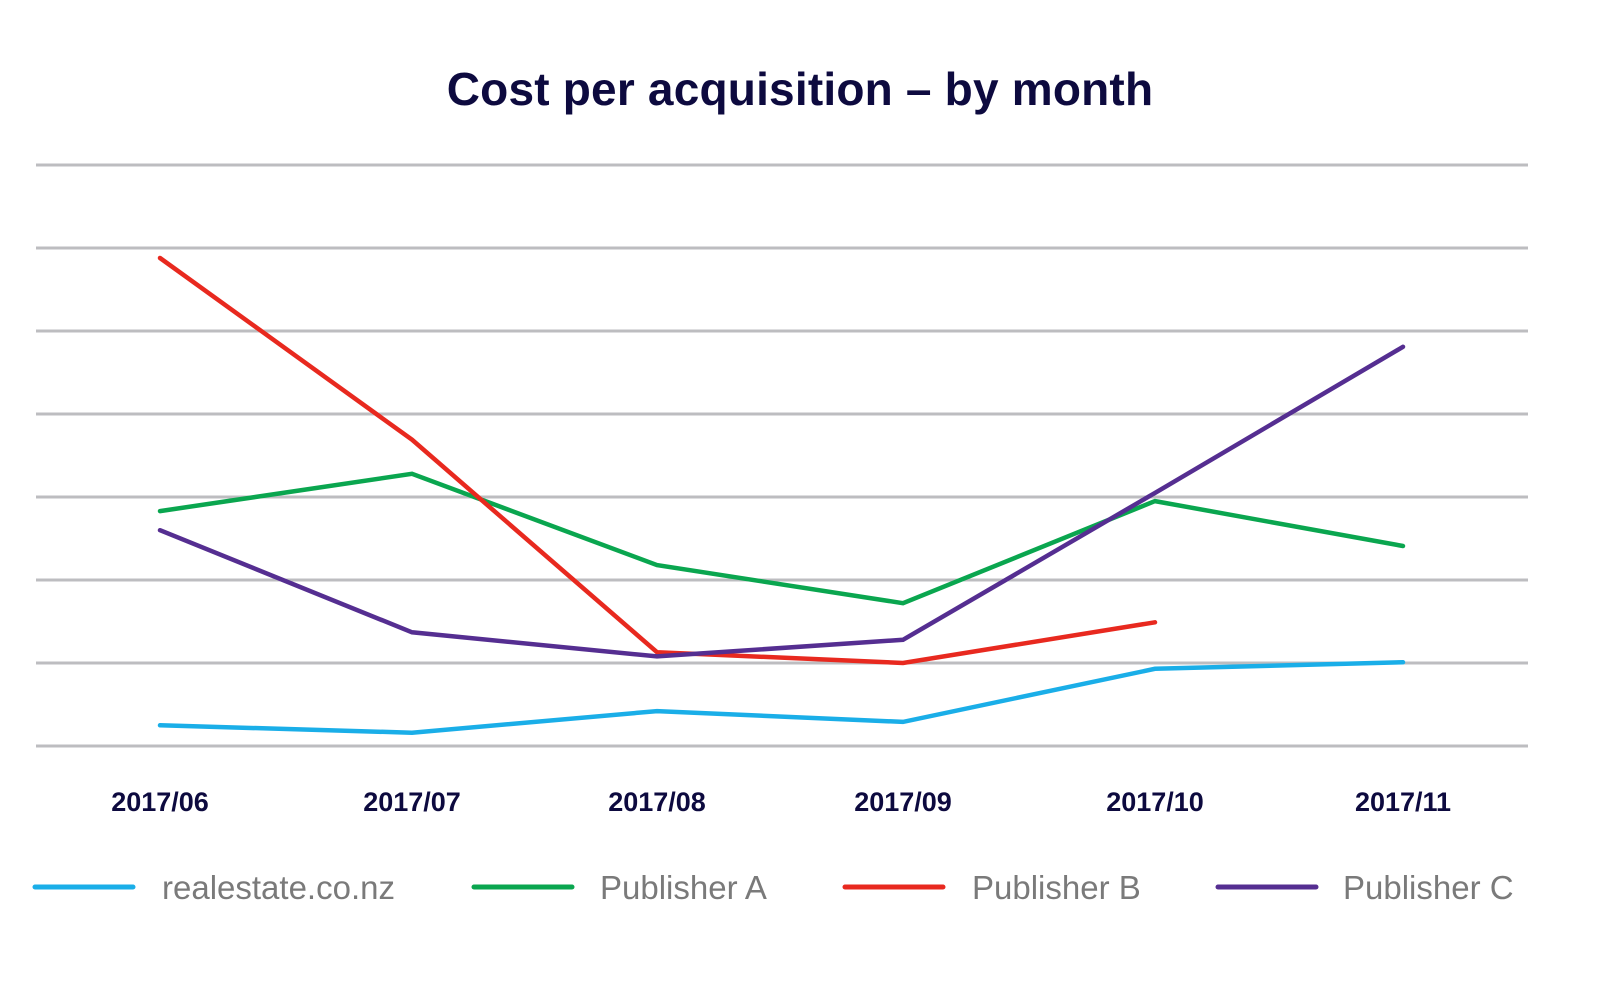 The image size is (1600, 1000). What do you see at coordinates (1056, 887) in the screenshot?
I see `legend-label: Publisher B` at bounding box center [1056, 887].